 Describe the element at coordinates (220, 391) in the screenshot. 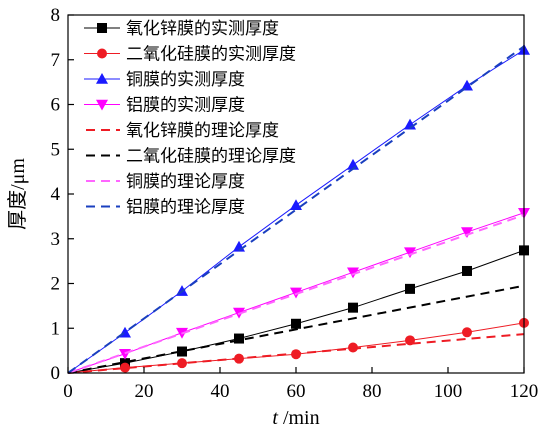

I see `x-tick-label: 40` at that location.